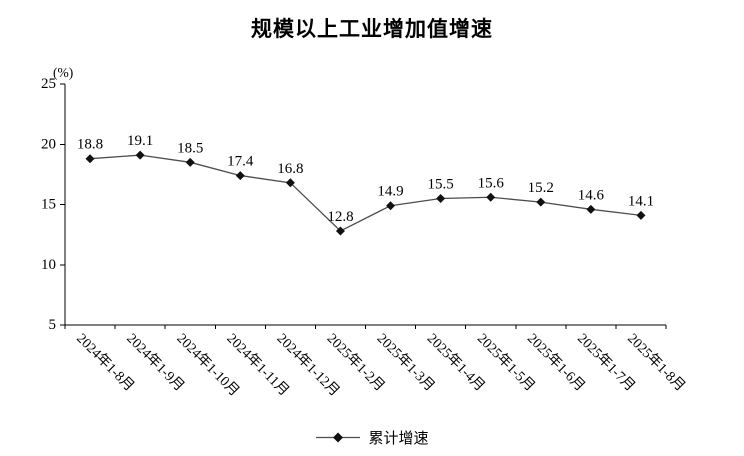  Describe the element at coordinates (541, 188) in the screenshot. I see `data-point-label: 15.2` at that location.